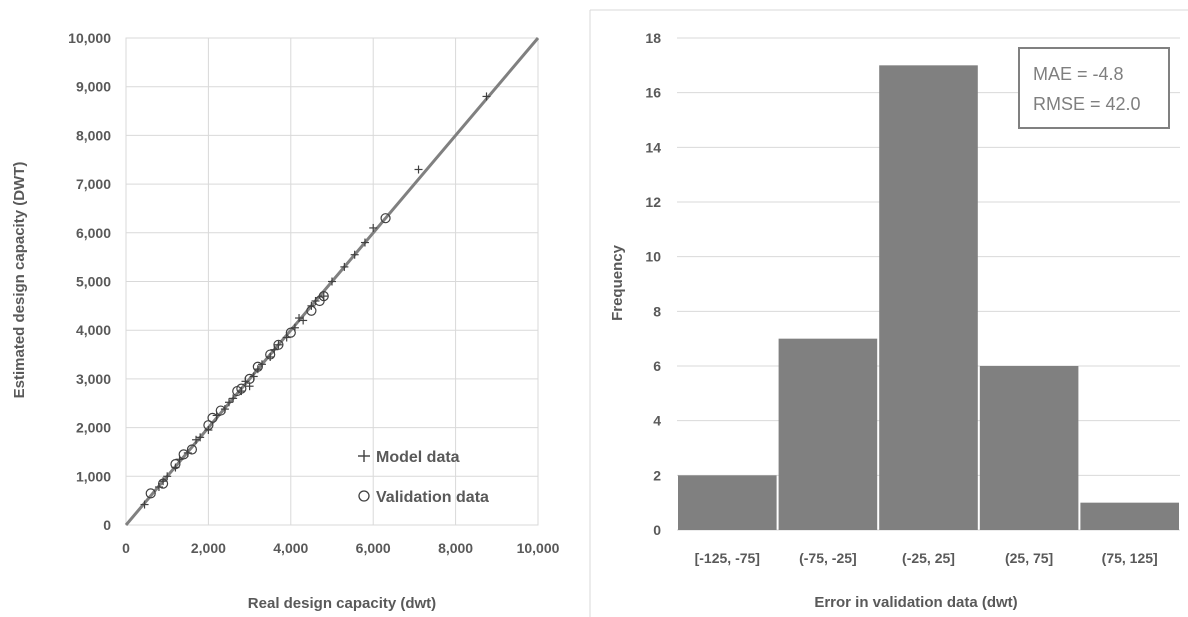 The image size is (1188, 617). What do you see at coordinates (93, 282) in the screenshot?
I see `y-tick-5-000: 5,000` at bounding box center [93, 282].